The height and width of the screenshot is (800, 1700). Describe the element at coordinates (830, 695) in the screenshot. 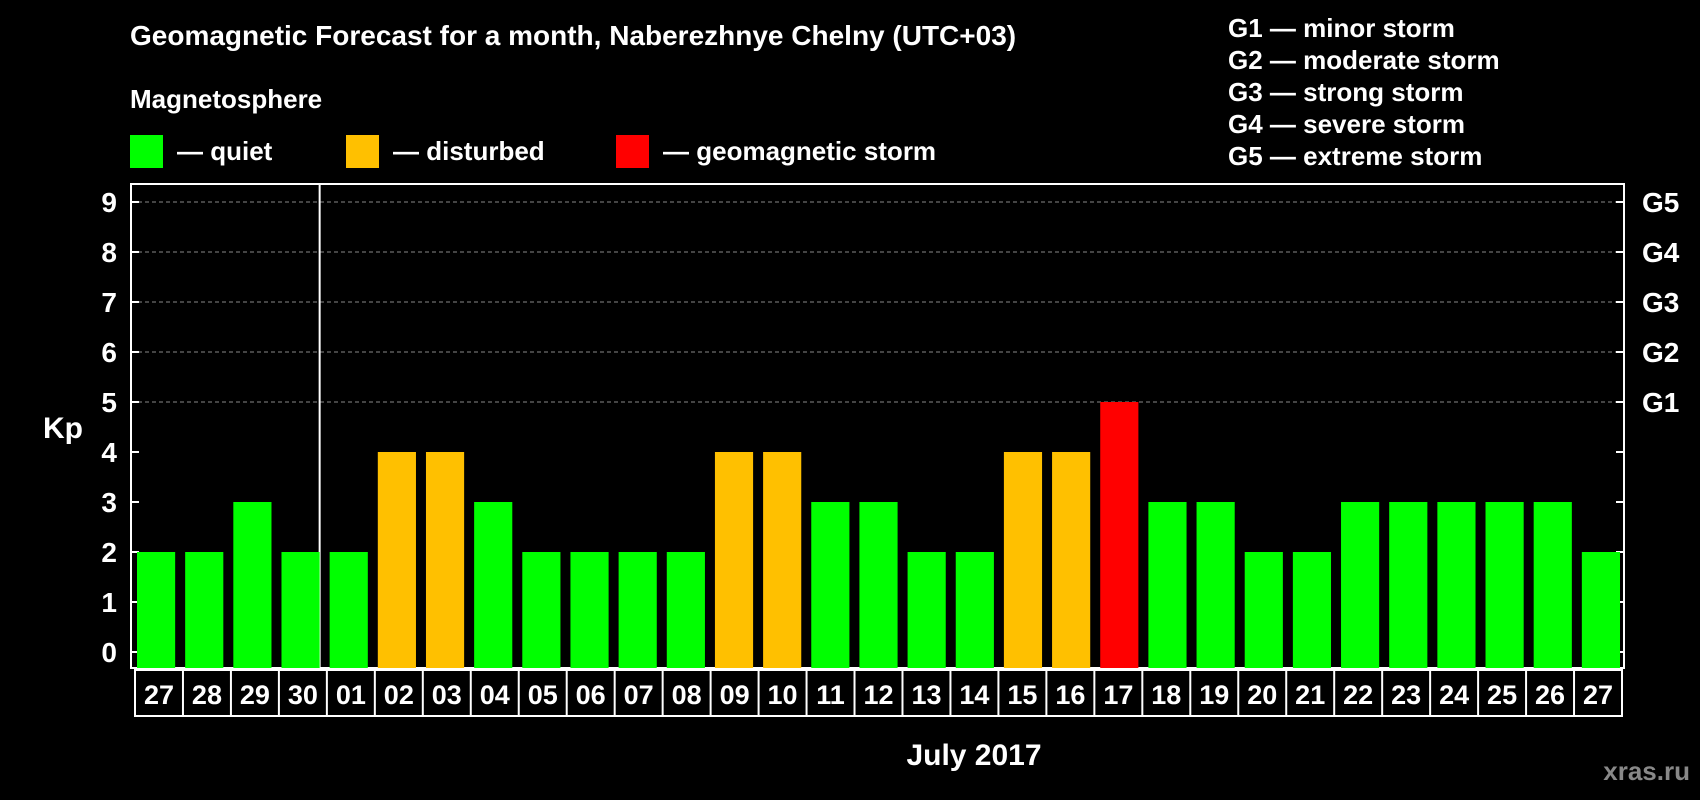

I see `x-tick-label: 11` at that location.